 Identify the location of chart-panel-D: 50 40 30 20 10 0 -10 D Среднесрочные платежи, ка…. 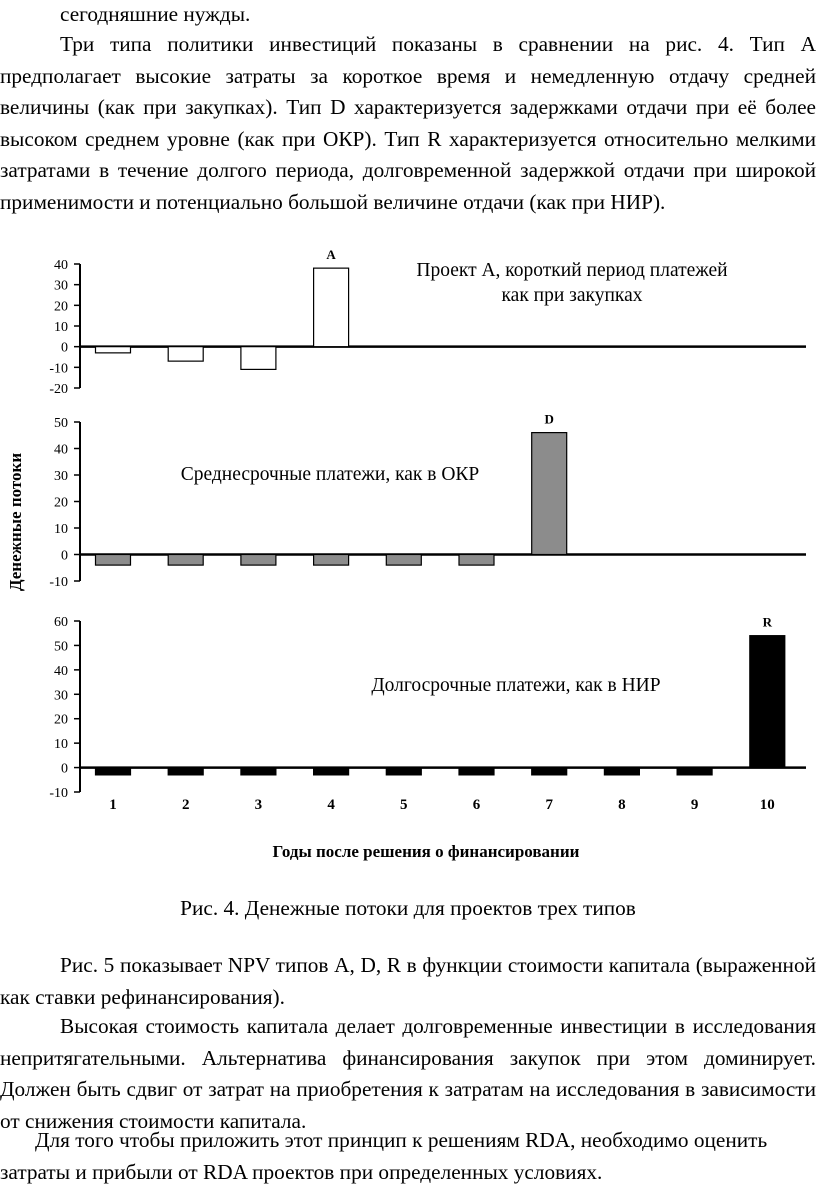
(427, 501).